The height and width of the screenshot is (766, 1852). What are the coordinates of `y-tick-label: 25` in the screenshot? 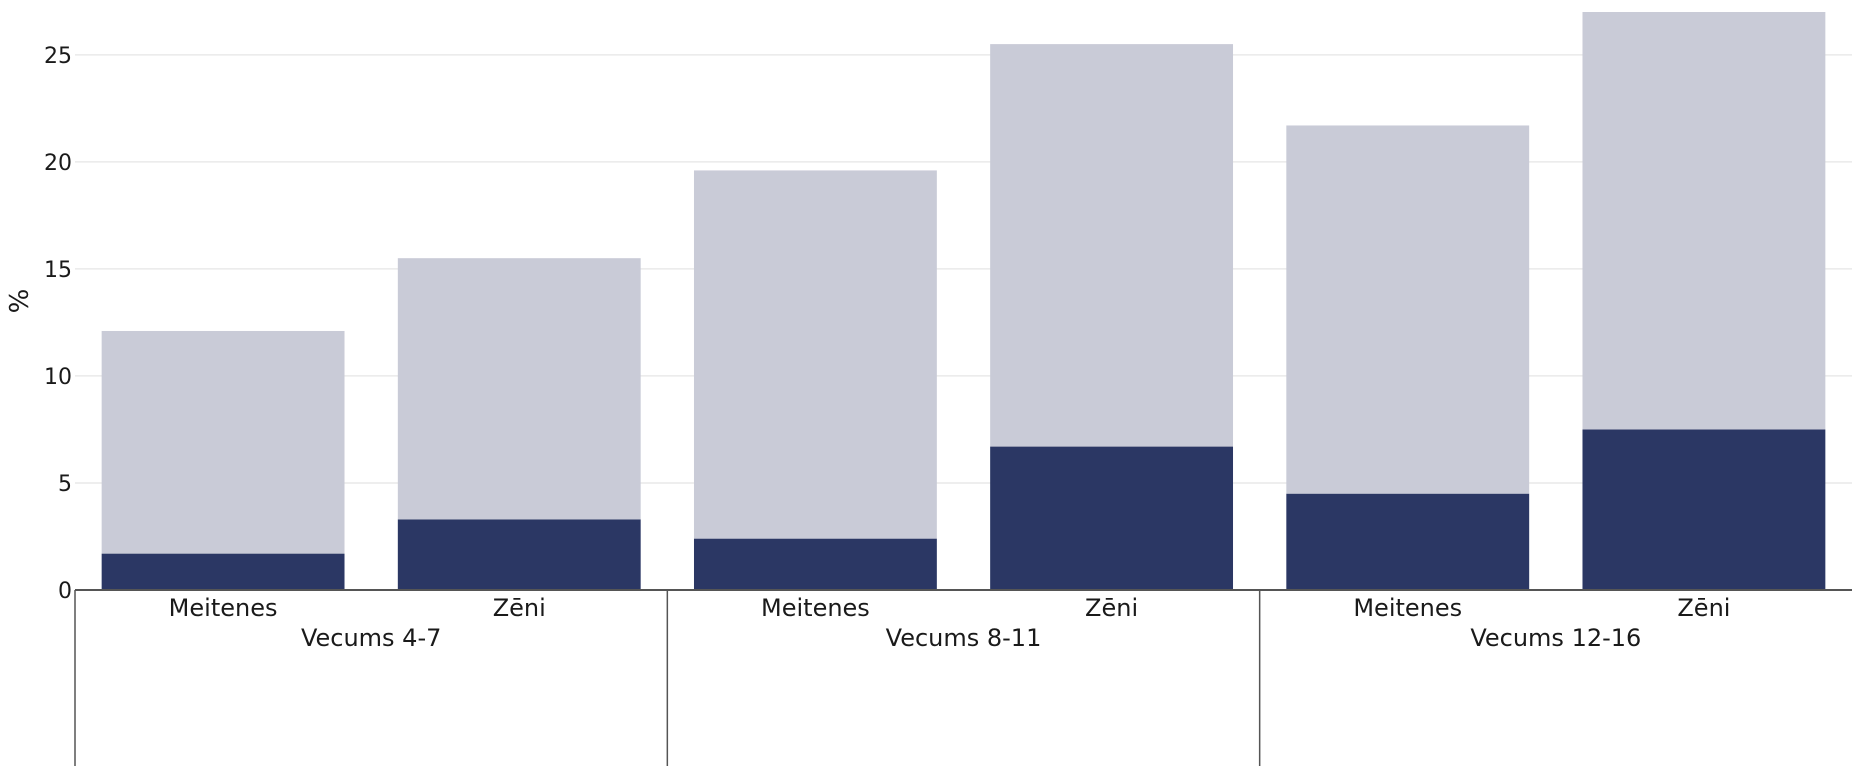 It's located at (58, 56).